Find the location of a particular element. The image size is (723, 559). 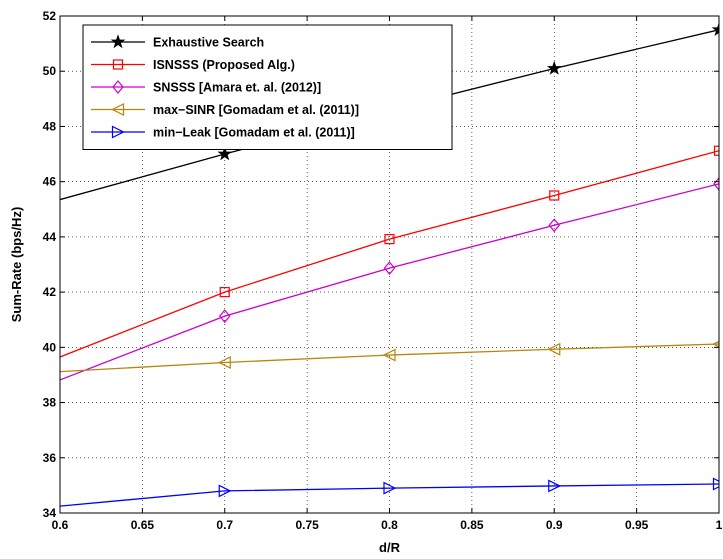

y-tick-label: 36 is located at coordinates (50, 458).